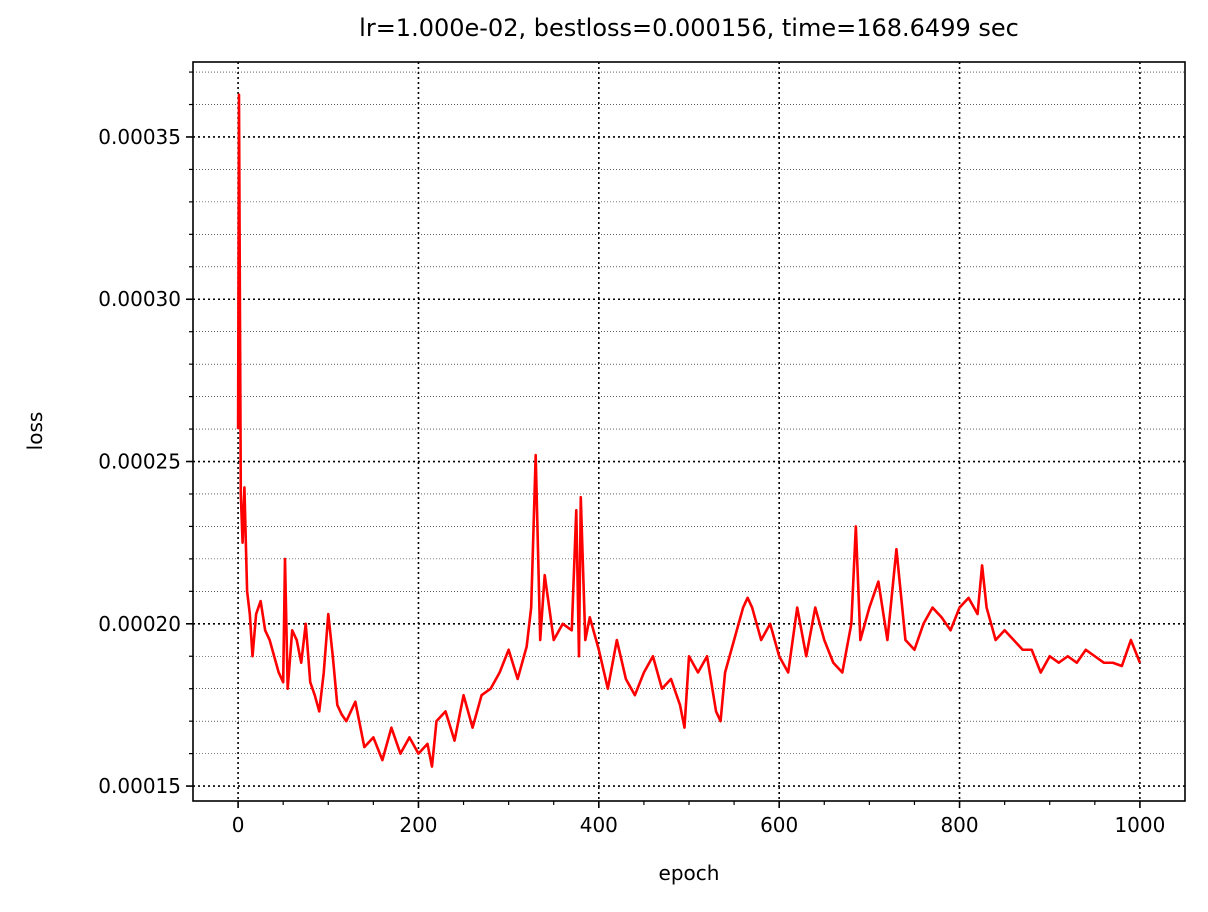 This screenshot has height=912, width=1208. Describe the element at coordinates (418, 825) in the screenshot. I see `x-tick-label: 200` at that location.